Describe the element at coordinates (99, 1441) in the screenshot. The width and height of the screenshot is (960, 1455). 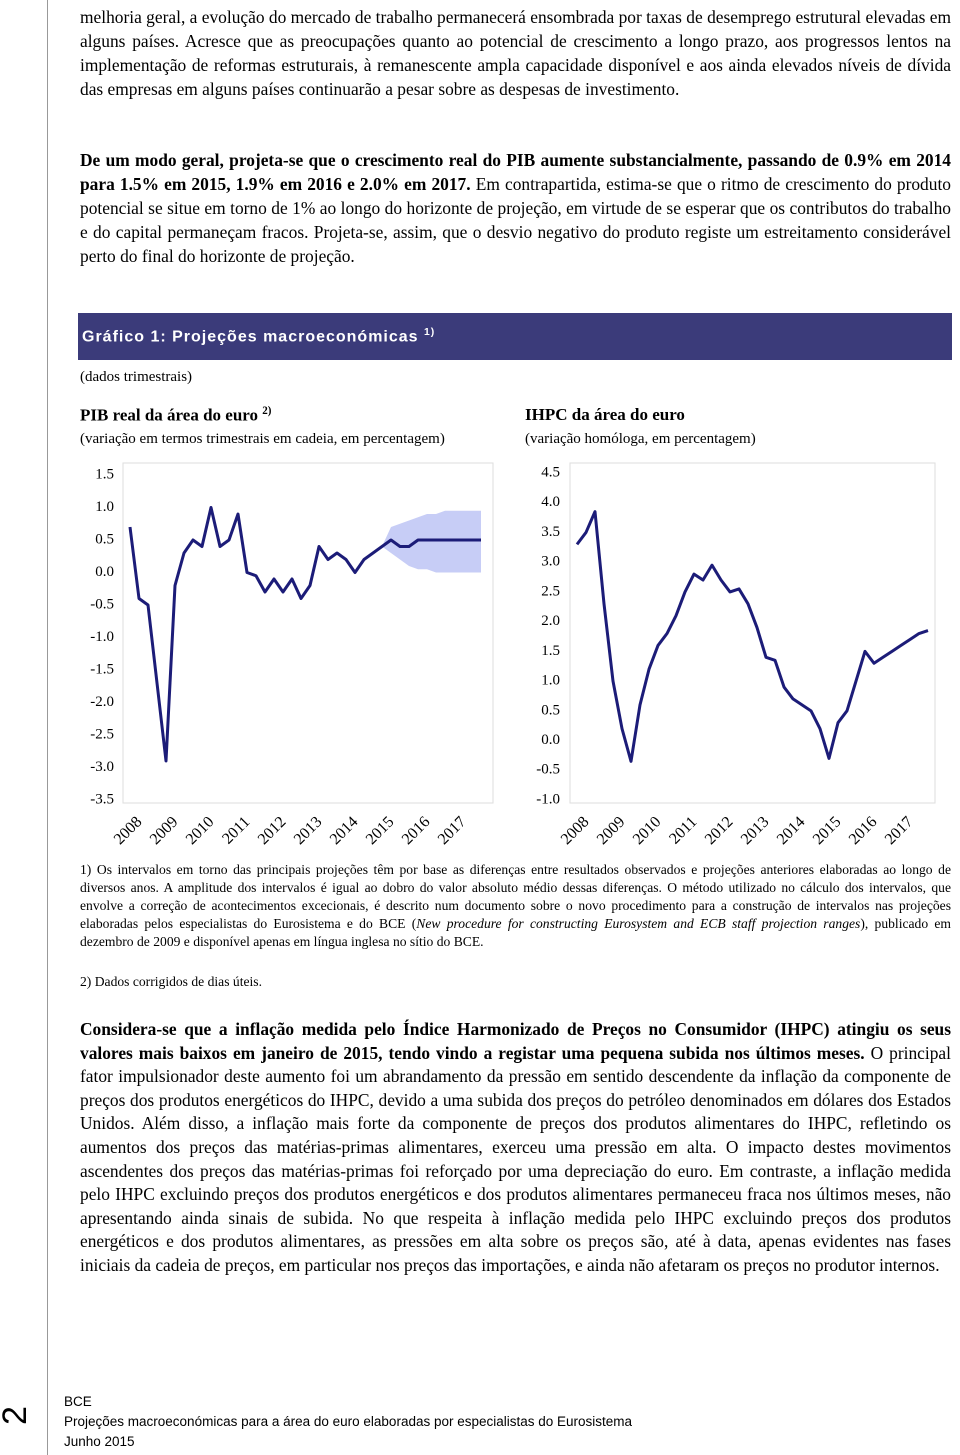
I see `footer-line: Junho 2015` at that location.